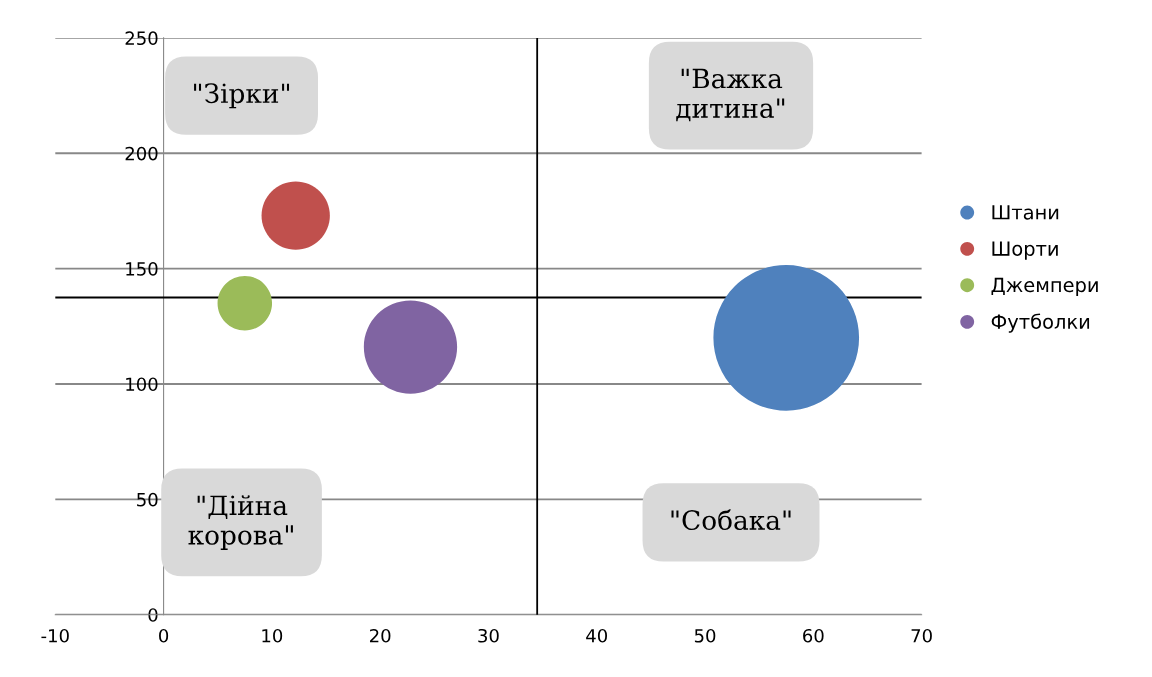  Describe the element at coordinates (488, 635) in the screenshot. I see `x-tick-label: 30` at that location.